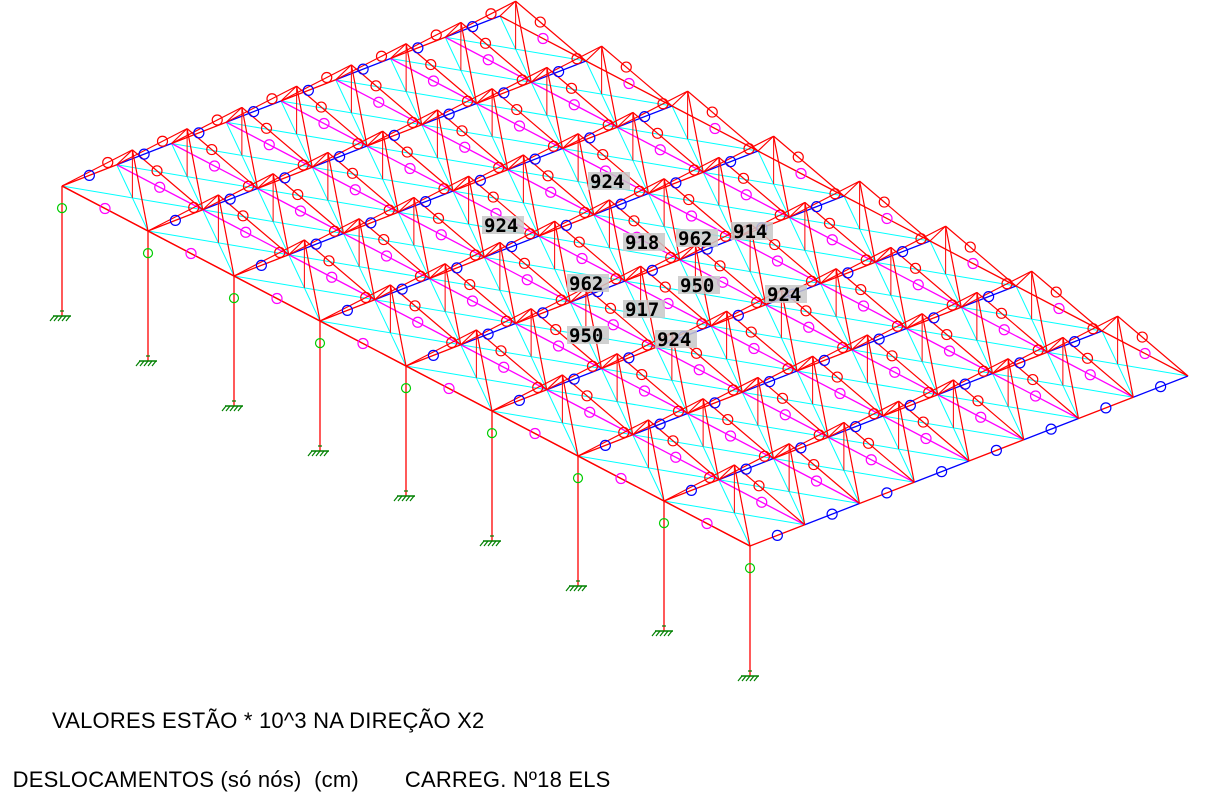  What do you see at coordinates (363, 343) in the screenshot?
I see `eave-beam` at bounding box center [363, 343].